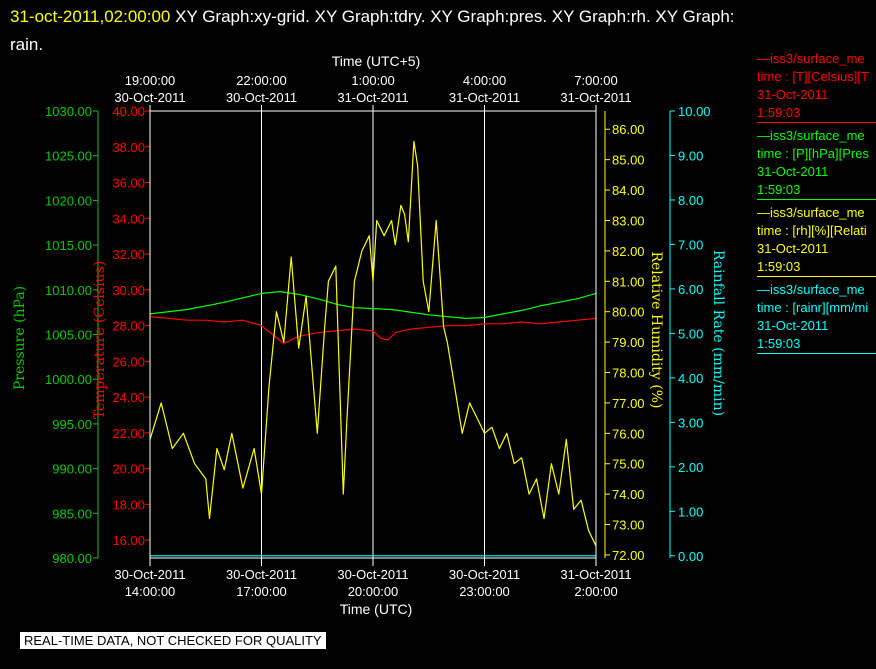 The image size is (876, 669). Describe the element at coordinates (628, 464) in the screenshot. I see `rh-tick-label: 75.00` at that location.